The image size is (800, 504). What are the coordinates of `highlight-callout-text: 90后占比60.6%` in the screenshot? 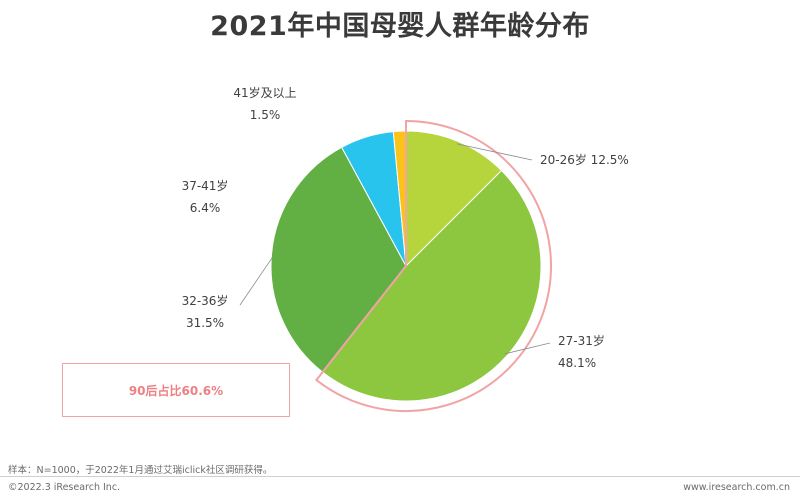 It's located at (176, 390).